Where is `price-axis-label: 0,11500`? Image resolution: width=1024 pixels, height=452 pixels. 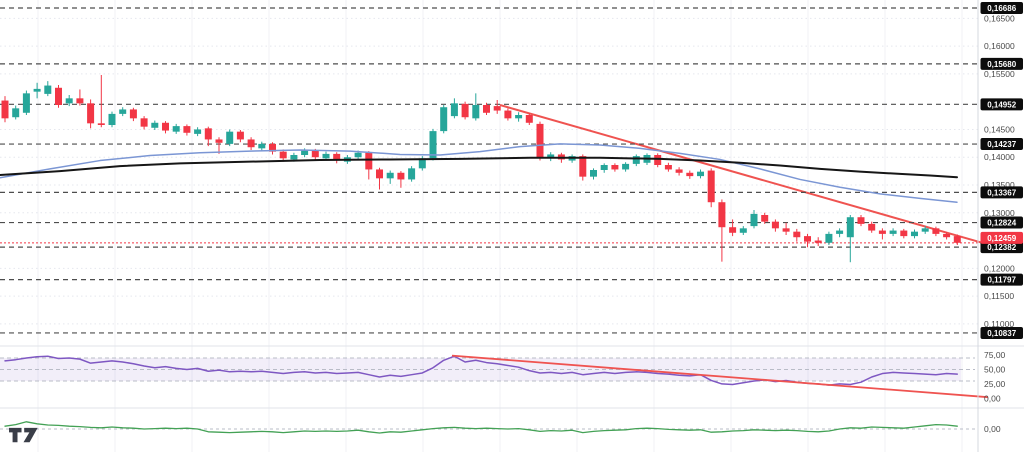
price-axis-label: 0,11500 is located at coordinates (999, 296).